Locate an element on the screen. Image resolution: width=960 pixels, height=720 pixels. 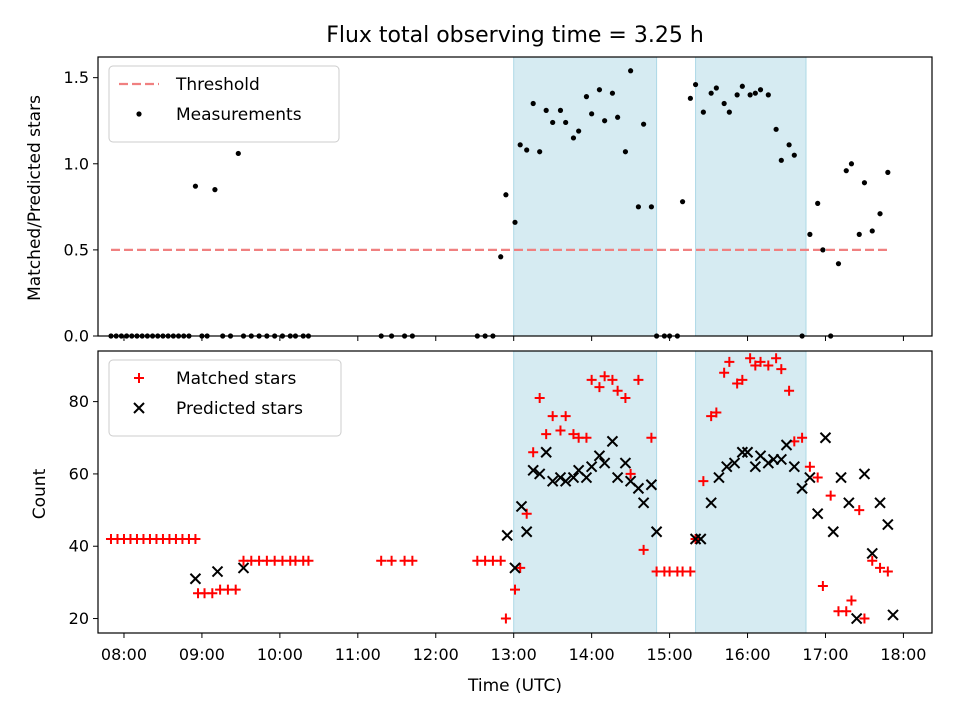
y-tick-label: 40 is located at coordinates (79, 546).